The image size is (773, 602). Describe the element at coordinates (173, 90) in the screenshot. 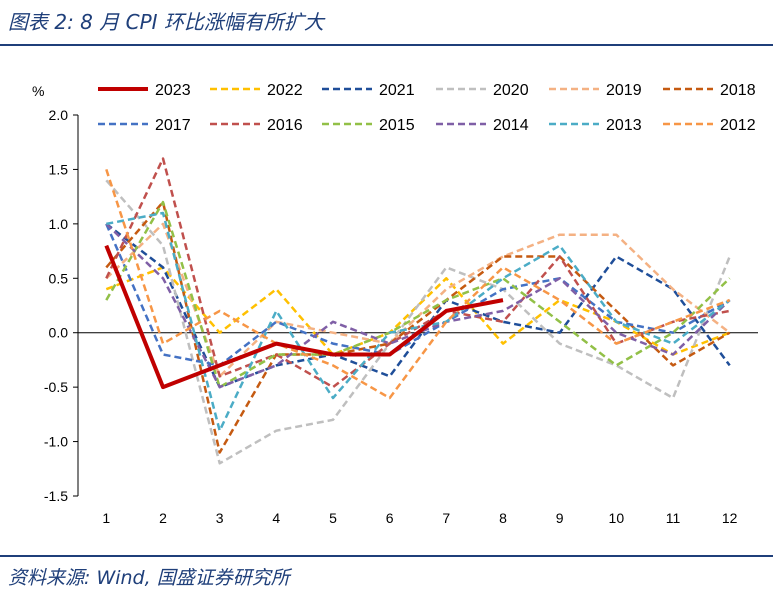

I see `legend-label-2023: 2023` at that location.